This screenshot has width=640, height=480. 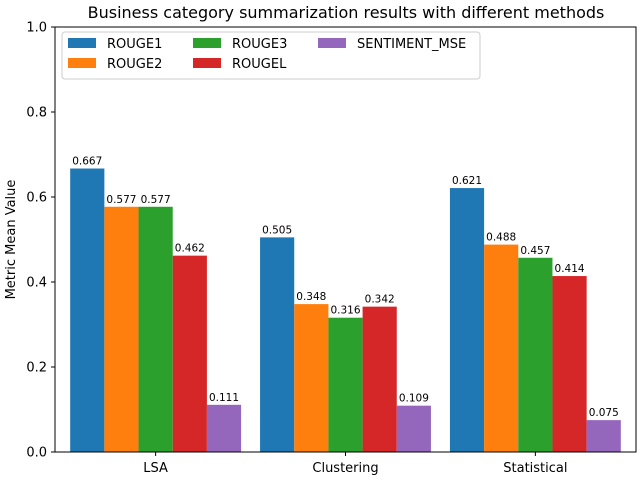 What do you see at coordinates (501, 348) in the screenshot?
I see `bar-rouge2-statistical` at bounding box center [501, 348].